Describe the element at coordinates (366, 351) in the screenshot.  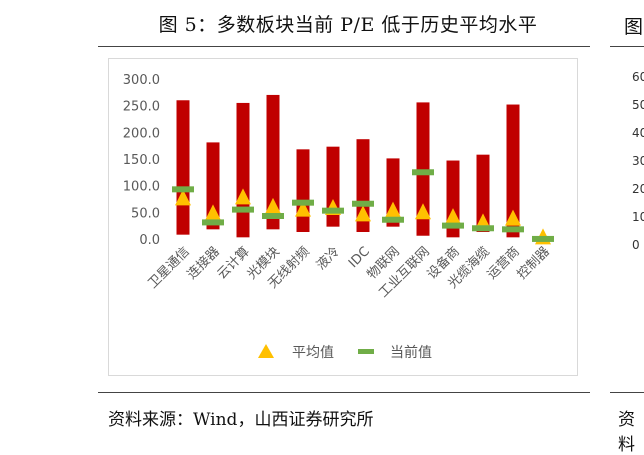
I see `legend-current-icon` at that location.